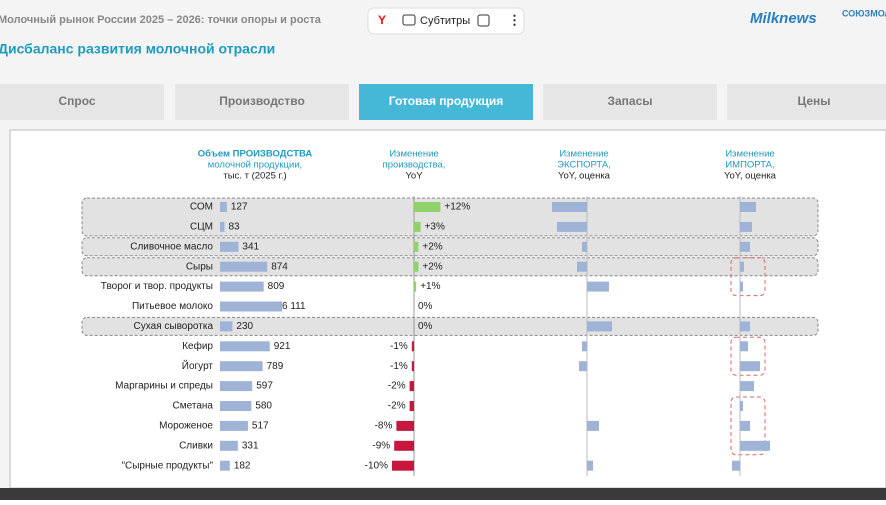 The image size is (886, 505). I want to click on tab-label: Производство, so click(262, 101).